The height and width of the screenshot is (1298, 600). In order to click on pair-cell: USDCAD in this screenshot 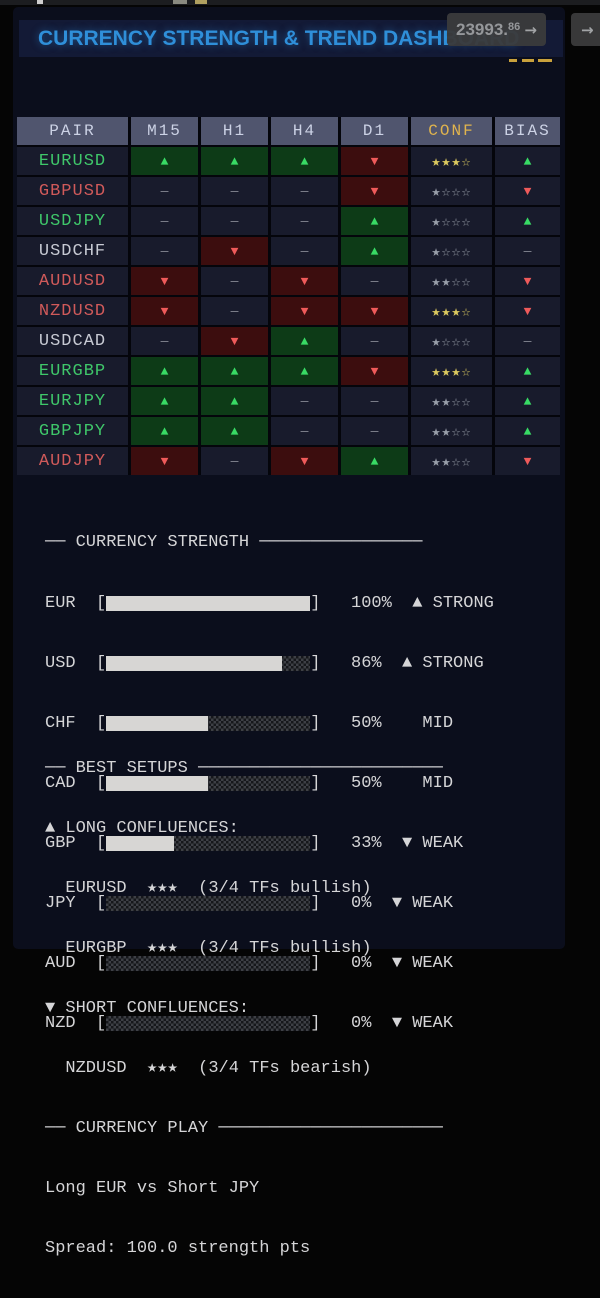, I will do `click(72, 341)`.